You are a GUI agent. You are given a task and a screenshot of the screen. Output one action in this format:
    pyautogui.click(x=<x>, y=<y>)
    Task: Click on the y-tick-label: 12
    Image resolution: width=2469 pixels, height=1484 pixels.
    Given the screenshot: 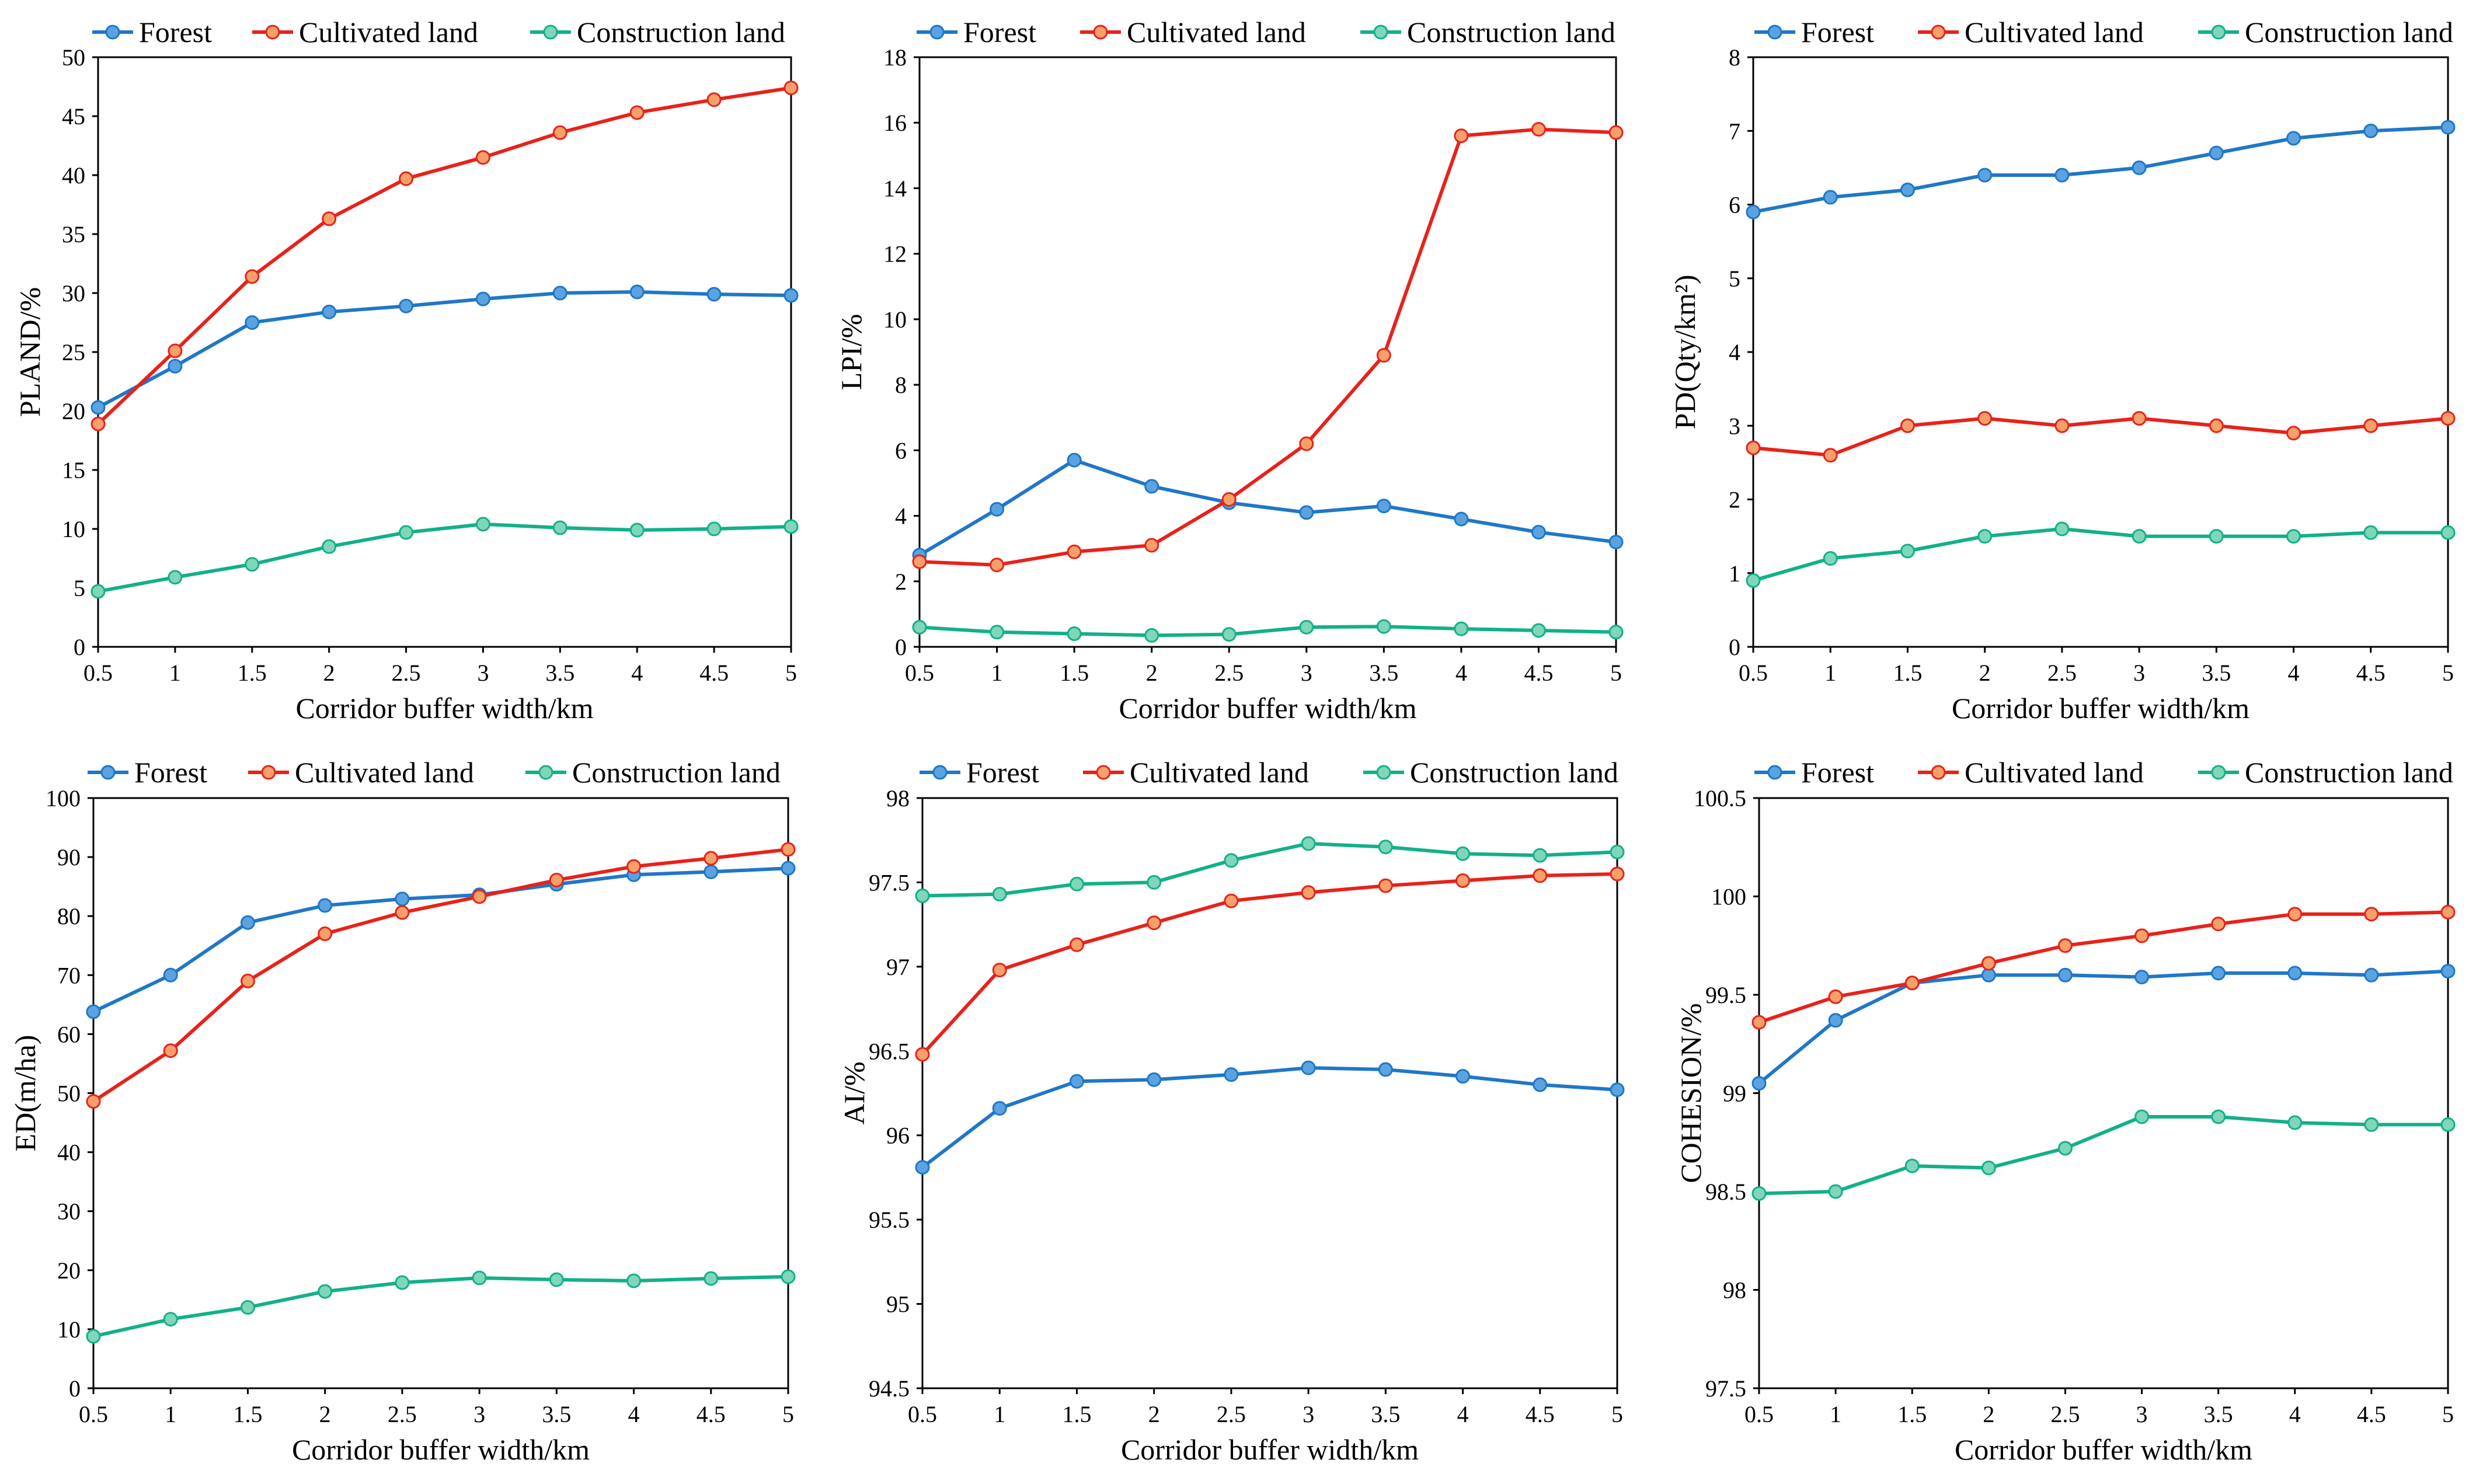 What is the action you would take?
    pyautogui.click(x=895, y=254)
    